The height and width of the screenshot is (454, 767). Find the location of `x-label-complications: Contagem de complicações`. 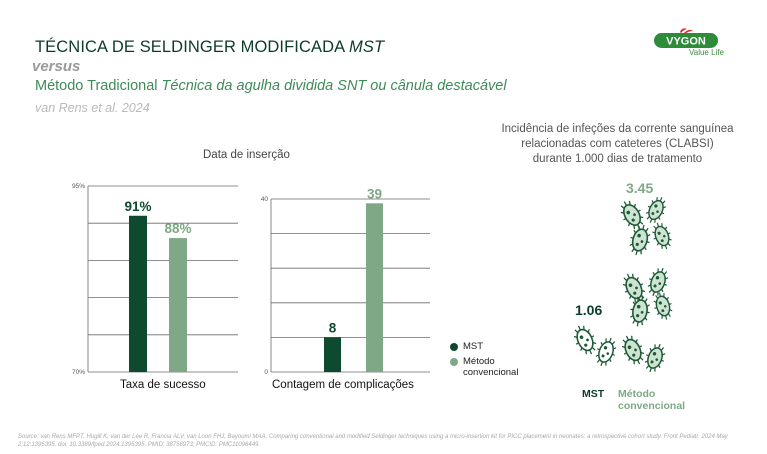

x-label-complications: Contagem de complicações is located at coordinates (343, 385).